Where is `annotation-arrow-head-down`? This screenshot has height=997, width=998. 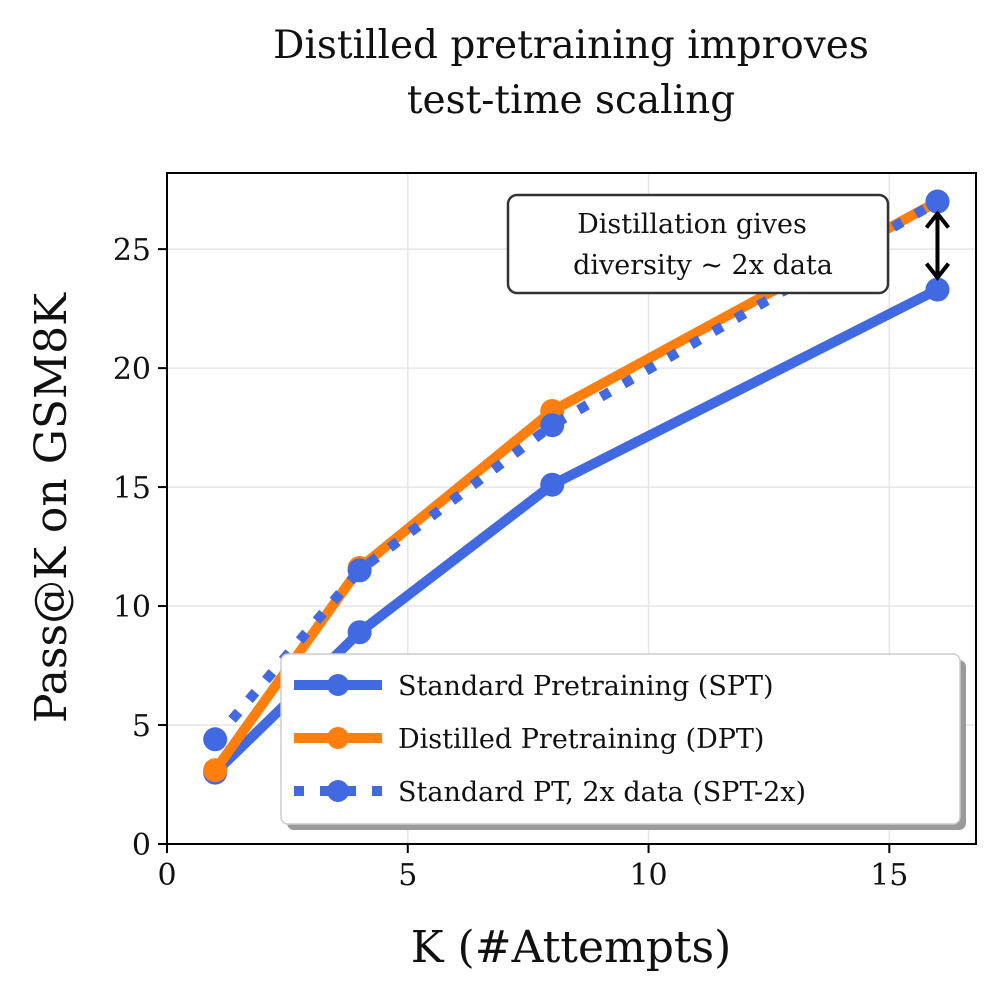
annotation-arrow-head-down is located at coordinates (937, 271).